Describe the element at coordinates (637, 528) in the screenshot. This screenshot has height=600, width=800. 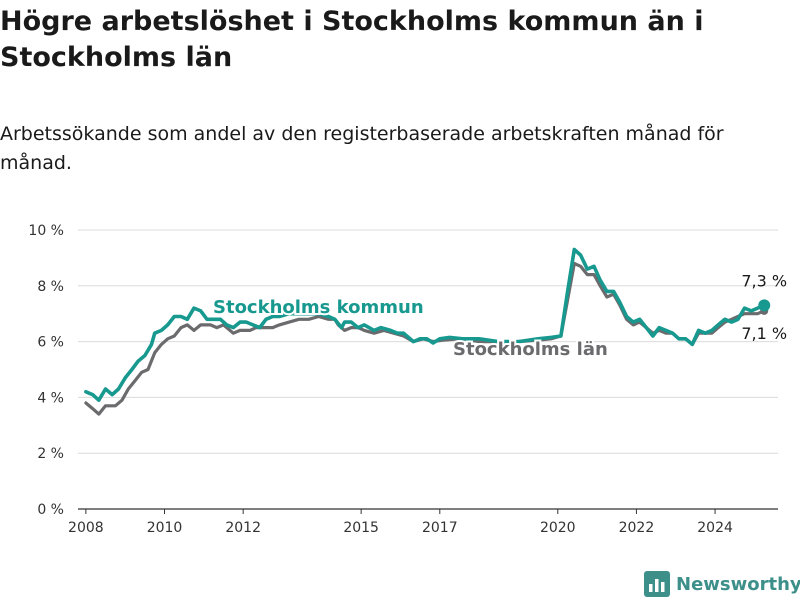
I see `x-tick-label: 2022` at that location.